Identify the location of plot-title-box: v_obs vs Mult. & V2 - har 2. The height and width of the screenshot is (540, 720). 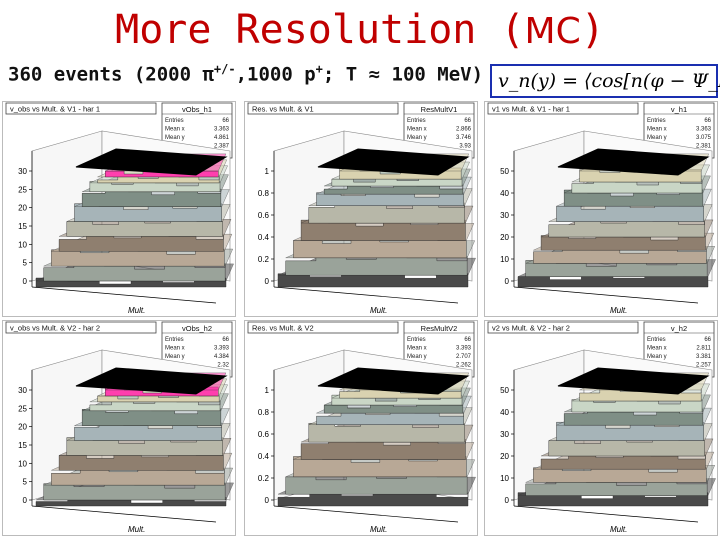
(81, 327).